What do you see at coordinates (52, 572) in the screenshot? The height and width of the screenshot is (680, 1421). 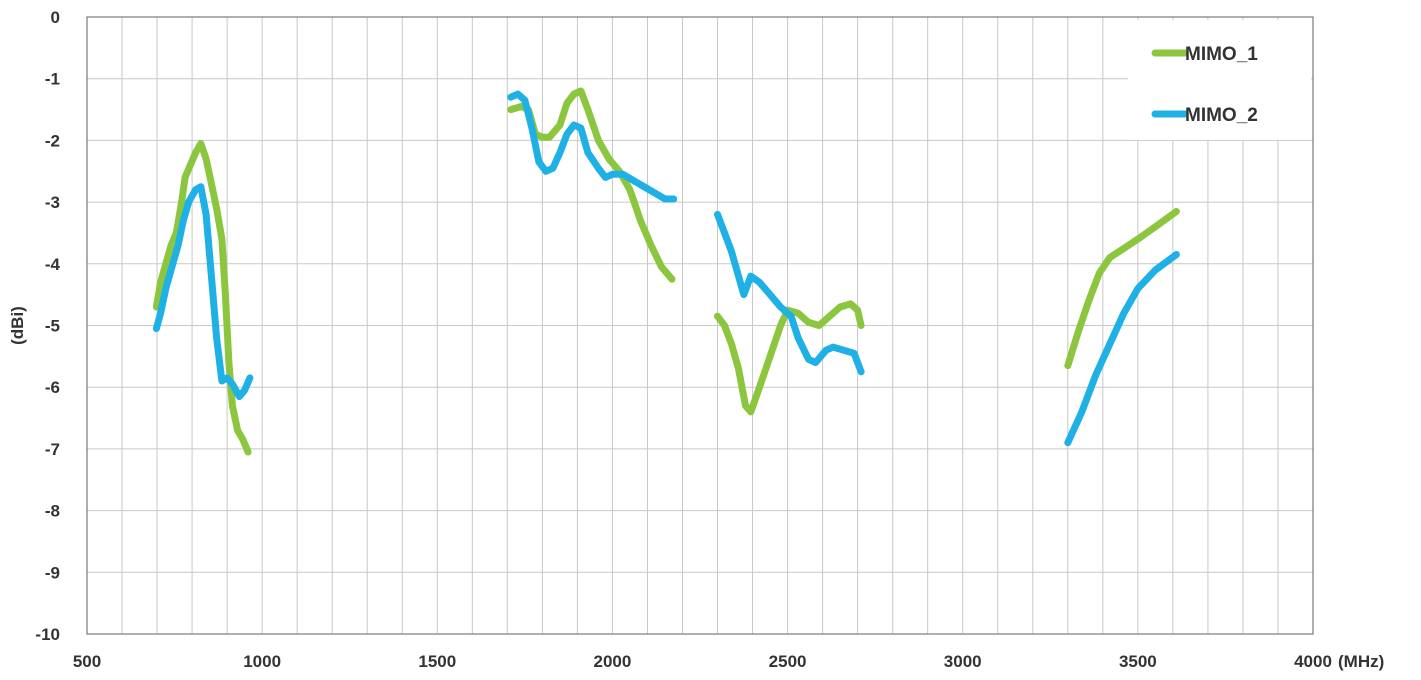 I see `y-tick-label: -9` at bounding box center [52, 572].